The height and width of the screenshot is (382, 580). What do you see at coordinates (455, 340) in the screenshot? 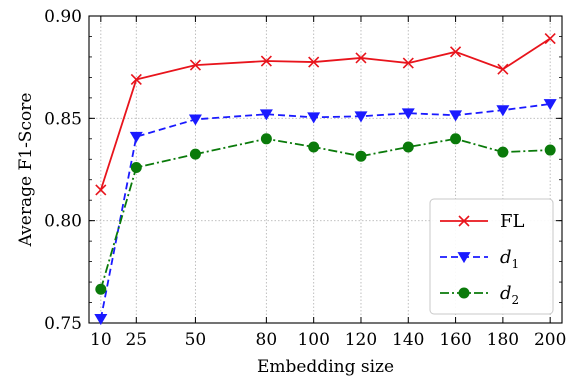
I see `x-tick-label: 160` at bounding box center [455, 340].